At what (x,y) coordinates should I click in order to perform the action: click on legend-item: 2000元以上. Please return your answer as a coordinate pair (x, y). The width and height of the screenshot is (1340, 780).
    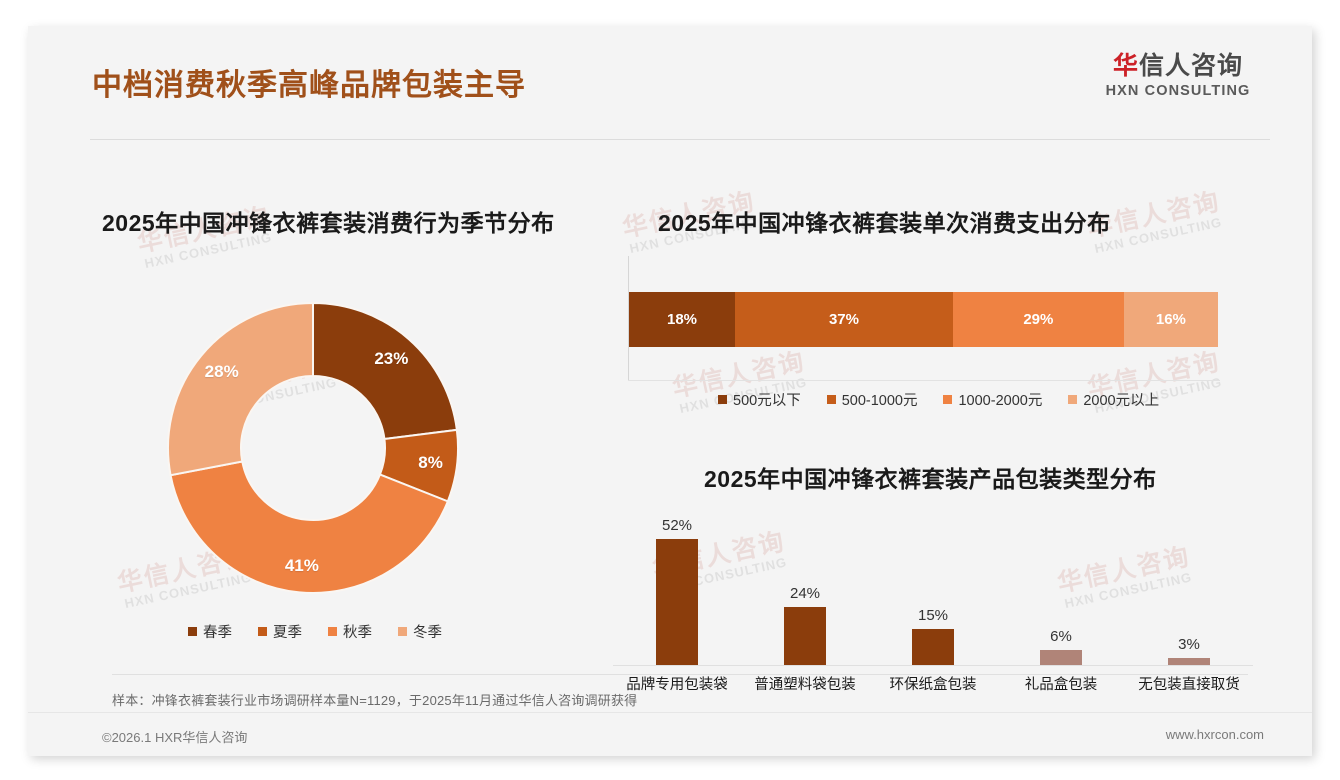
    Looking at the image, I should click on (1113, 399).